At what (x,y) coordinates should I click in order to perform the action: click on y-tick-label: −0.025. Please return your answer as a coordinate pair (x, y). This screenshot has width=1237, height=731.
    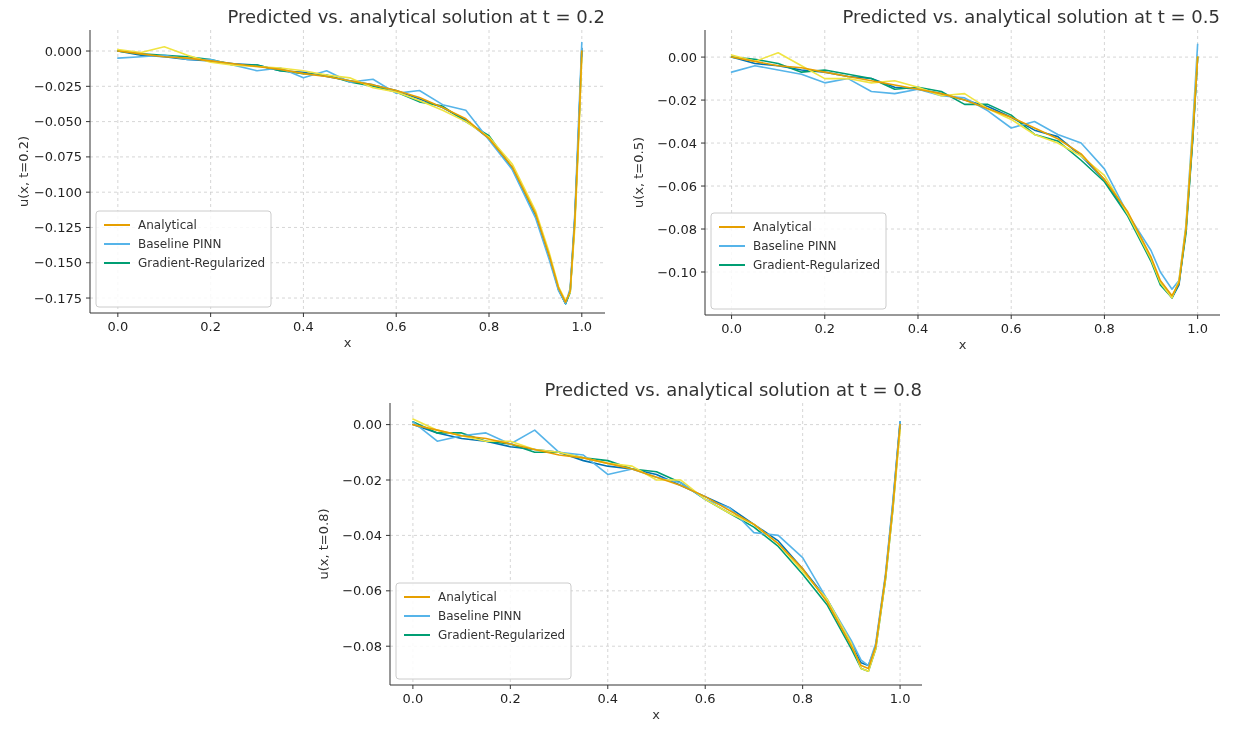
    Looking at the image, I should click on (57, 86).